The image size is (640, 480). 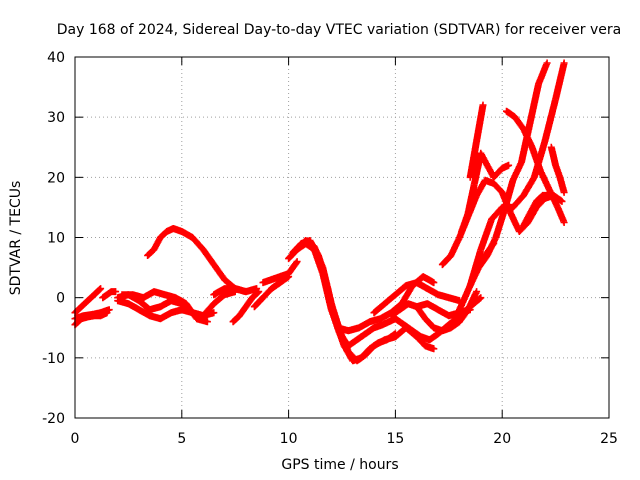 I want to click on y-tick-label: 40, so click(x=56, y=58).